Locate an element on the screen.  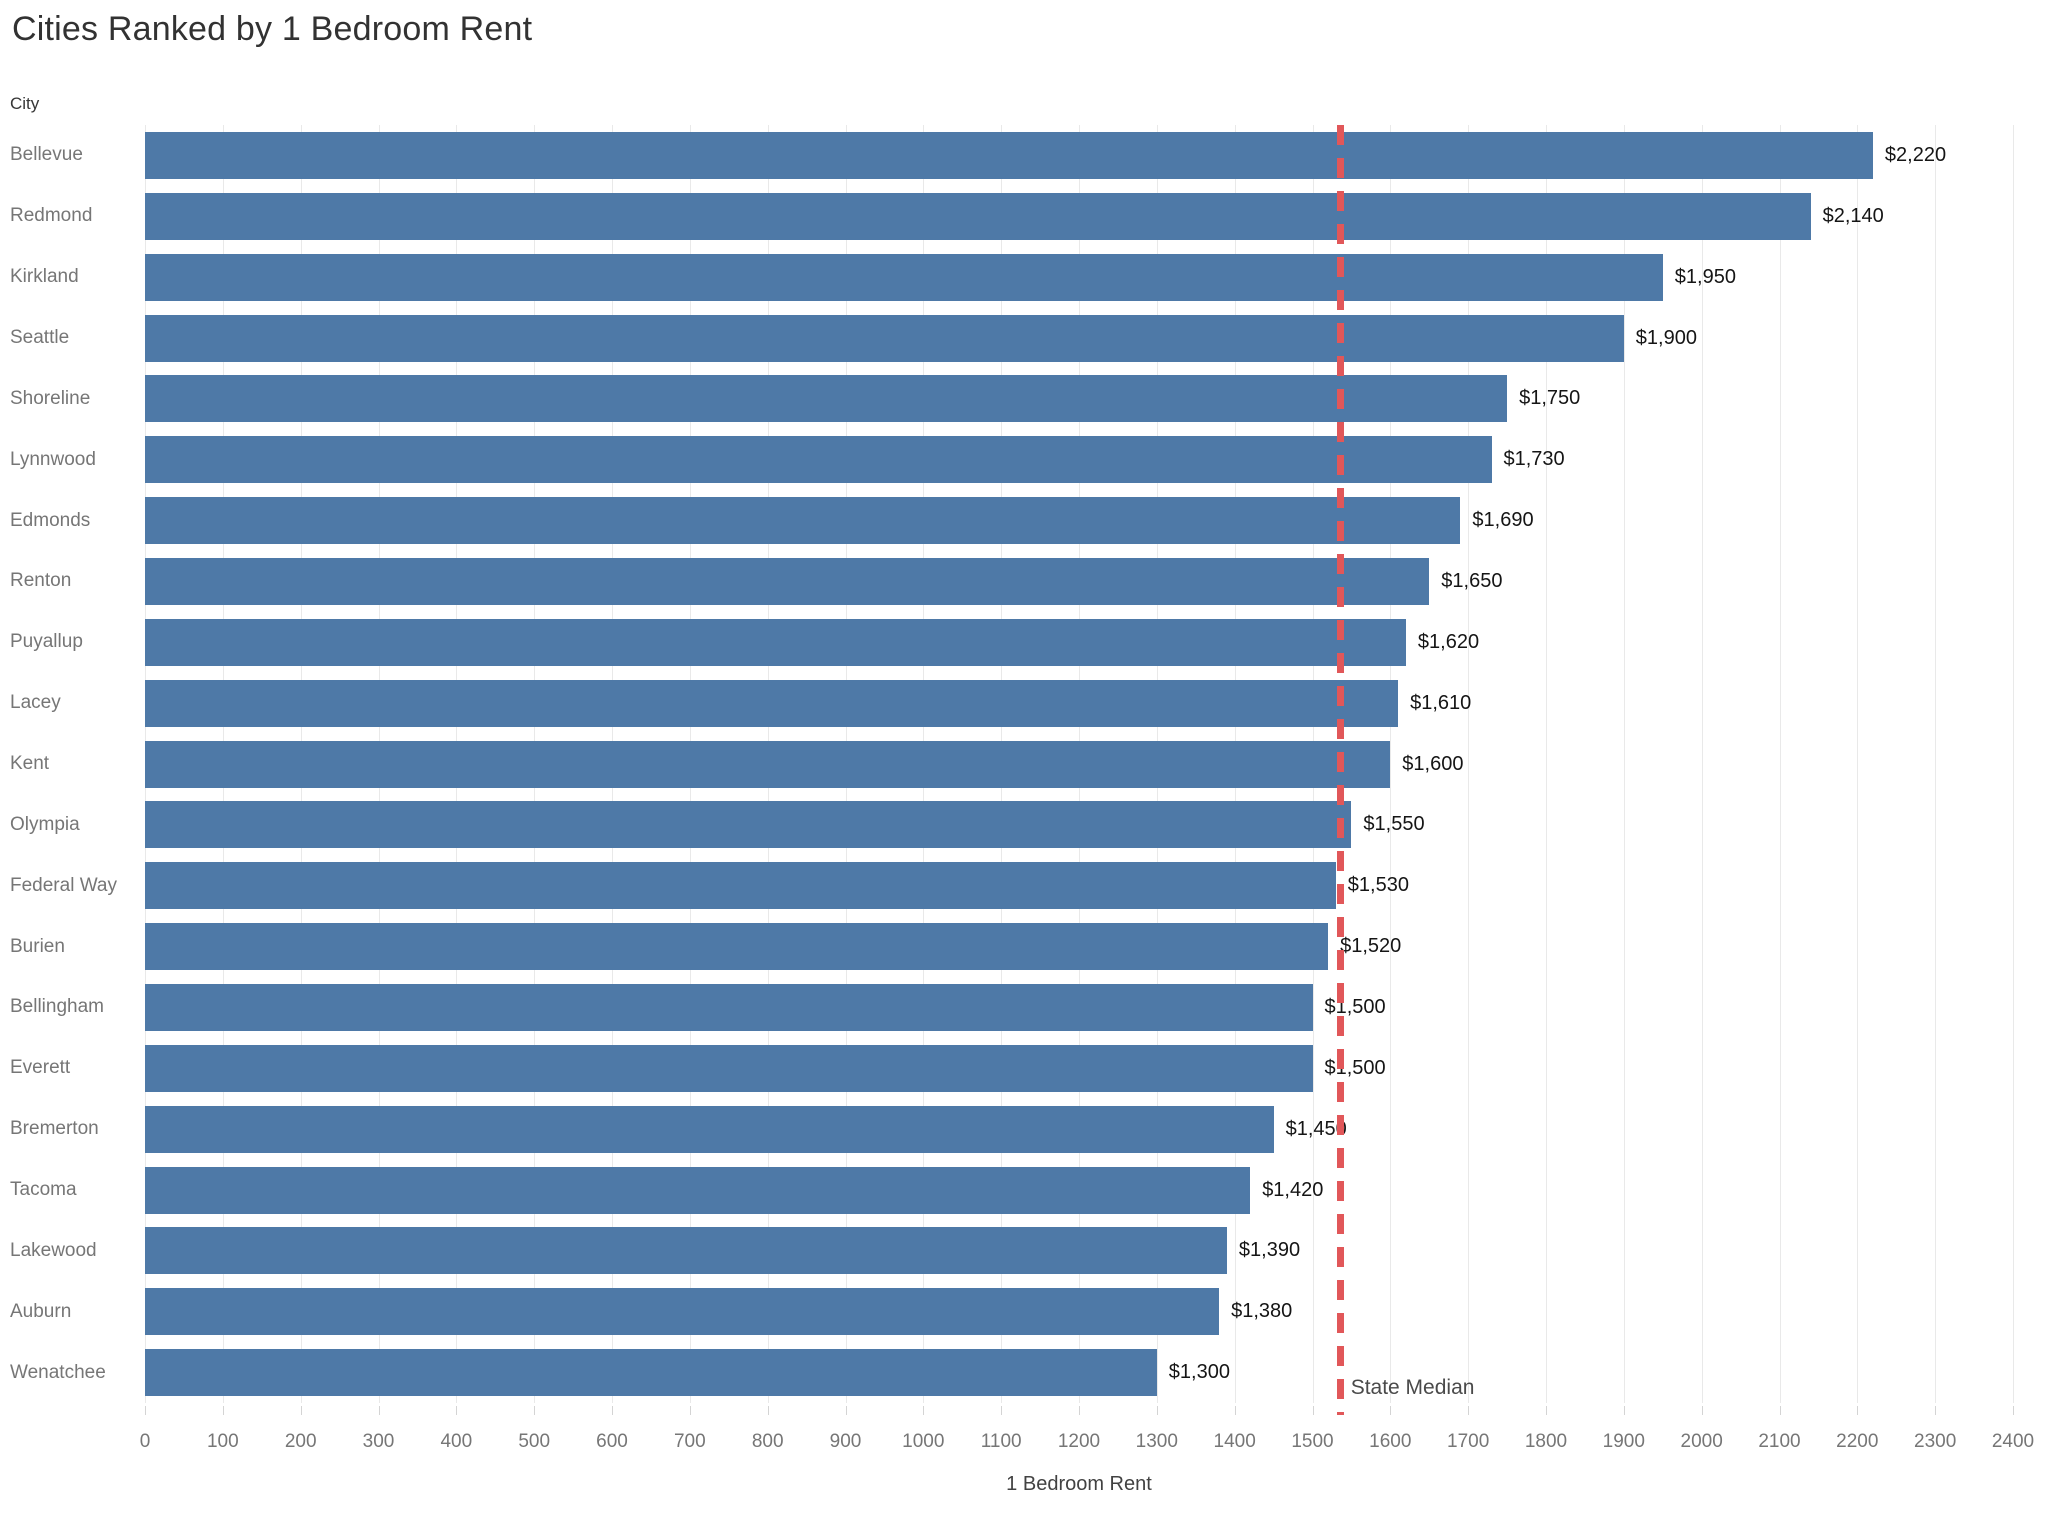
bar-row: $1,390 is located at coordinates (1079, 1250).